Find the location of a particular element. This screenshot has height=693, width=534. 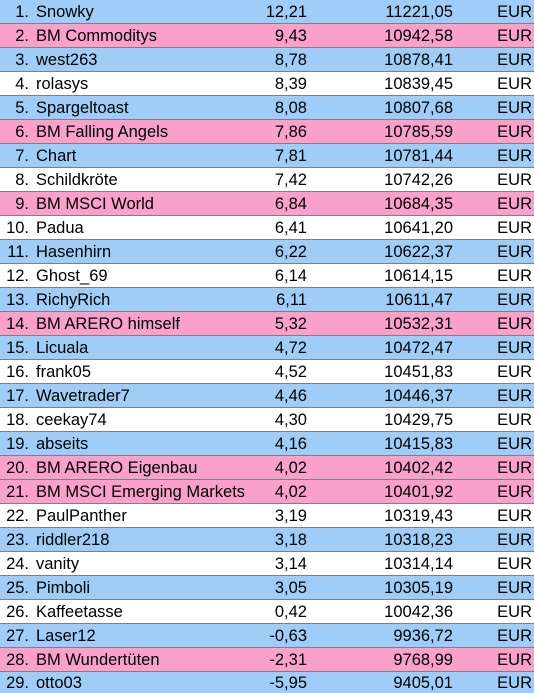

table-row: 13. RichyRich 6,11 10611,47 EUR is located at coordinates (267, 300).